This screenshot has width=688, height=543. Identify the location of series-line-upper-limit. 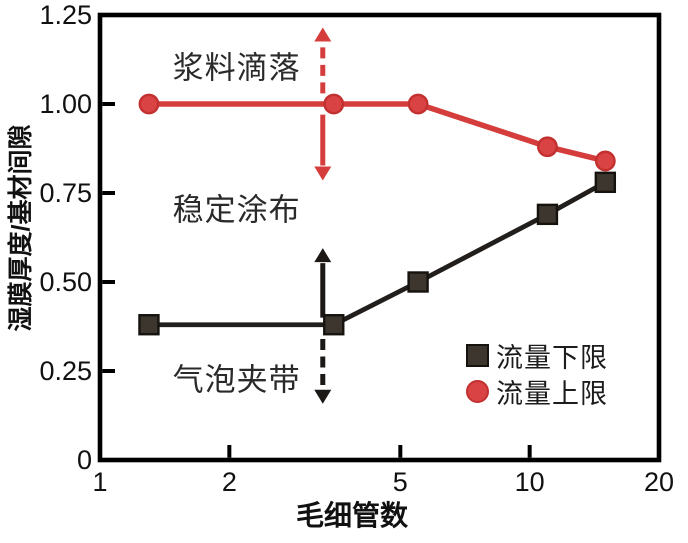
(377, 132).